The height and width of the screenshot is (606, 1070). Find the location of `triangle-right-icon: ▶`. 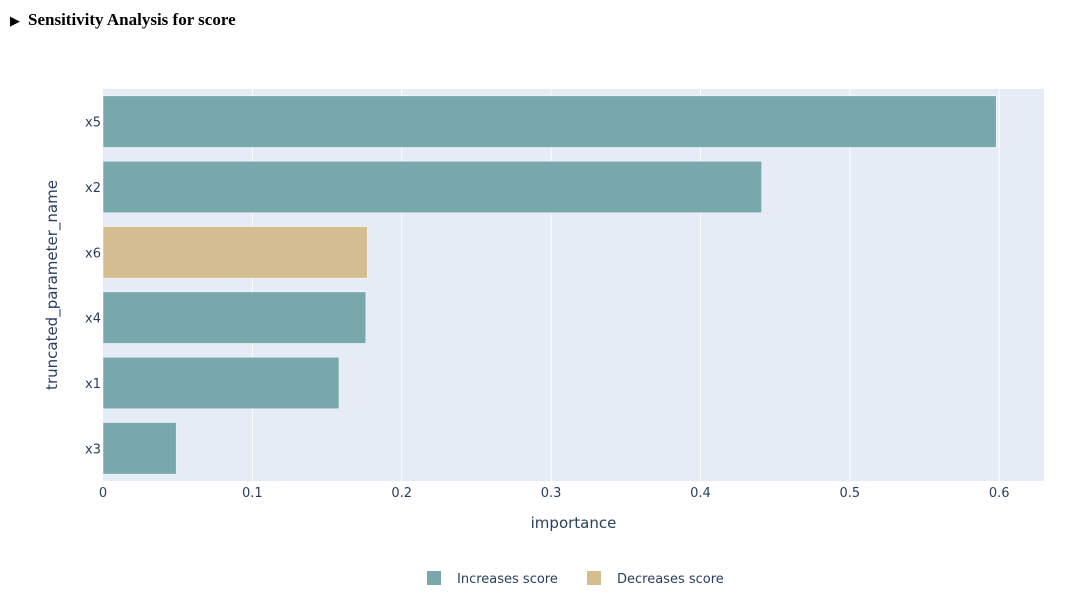

triangle-right-icon: ▶ is located at coordinates (15, 20).